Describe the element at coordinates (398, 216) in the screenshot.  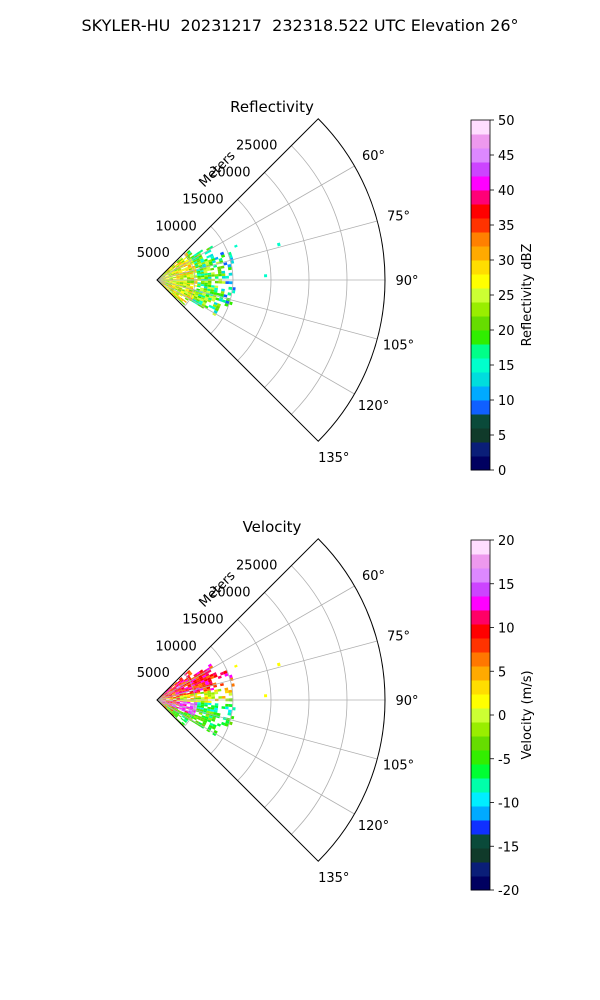
I see `reflectivity-angular-tick: 75°` at that location.